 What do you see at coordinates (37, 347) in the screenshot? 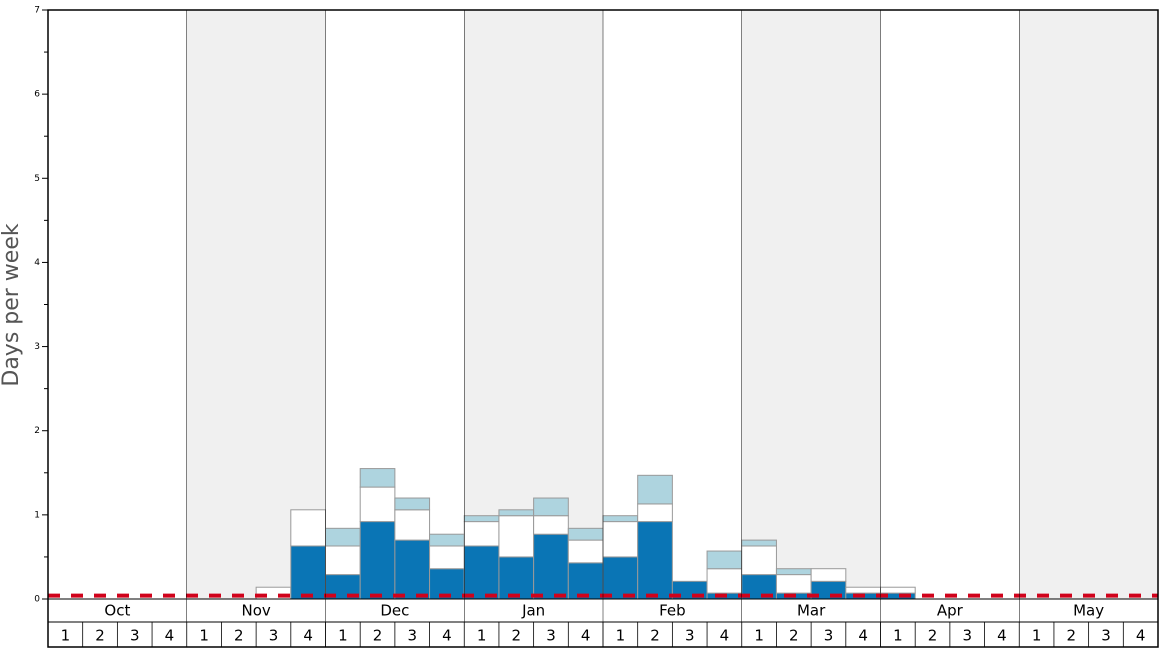
I see `y-tick-label: 3` at bounding box center [37, 347].